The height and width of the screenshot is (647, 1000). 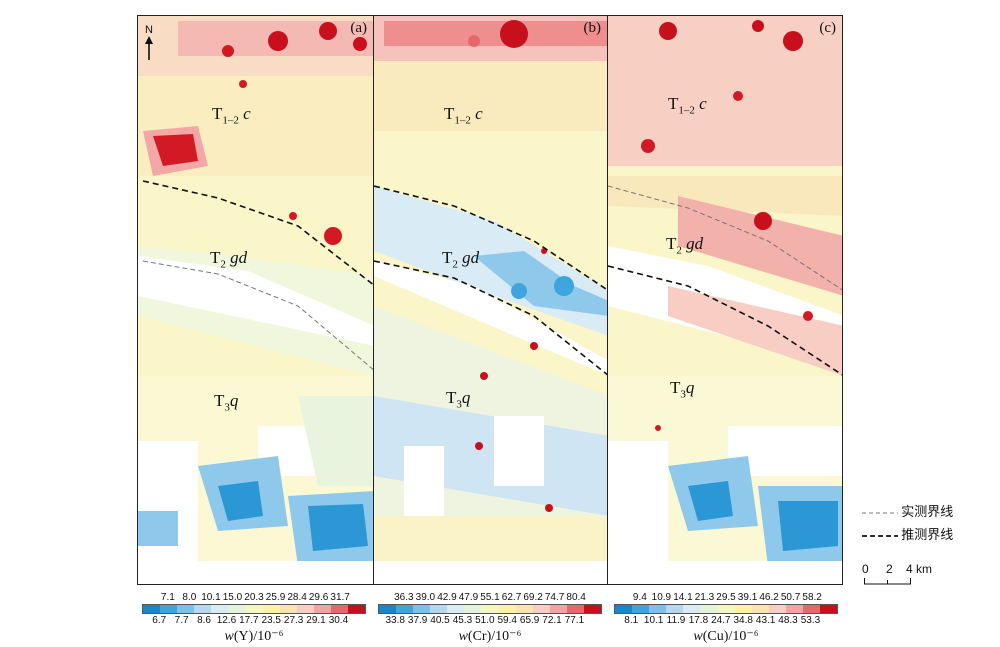 What do you see at coordinates (685, 245) in the screenshot?
I see `stratum-label-gd-c: T2 gd` at bounding box center [685, 245].